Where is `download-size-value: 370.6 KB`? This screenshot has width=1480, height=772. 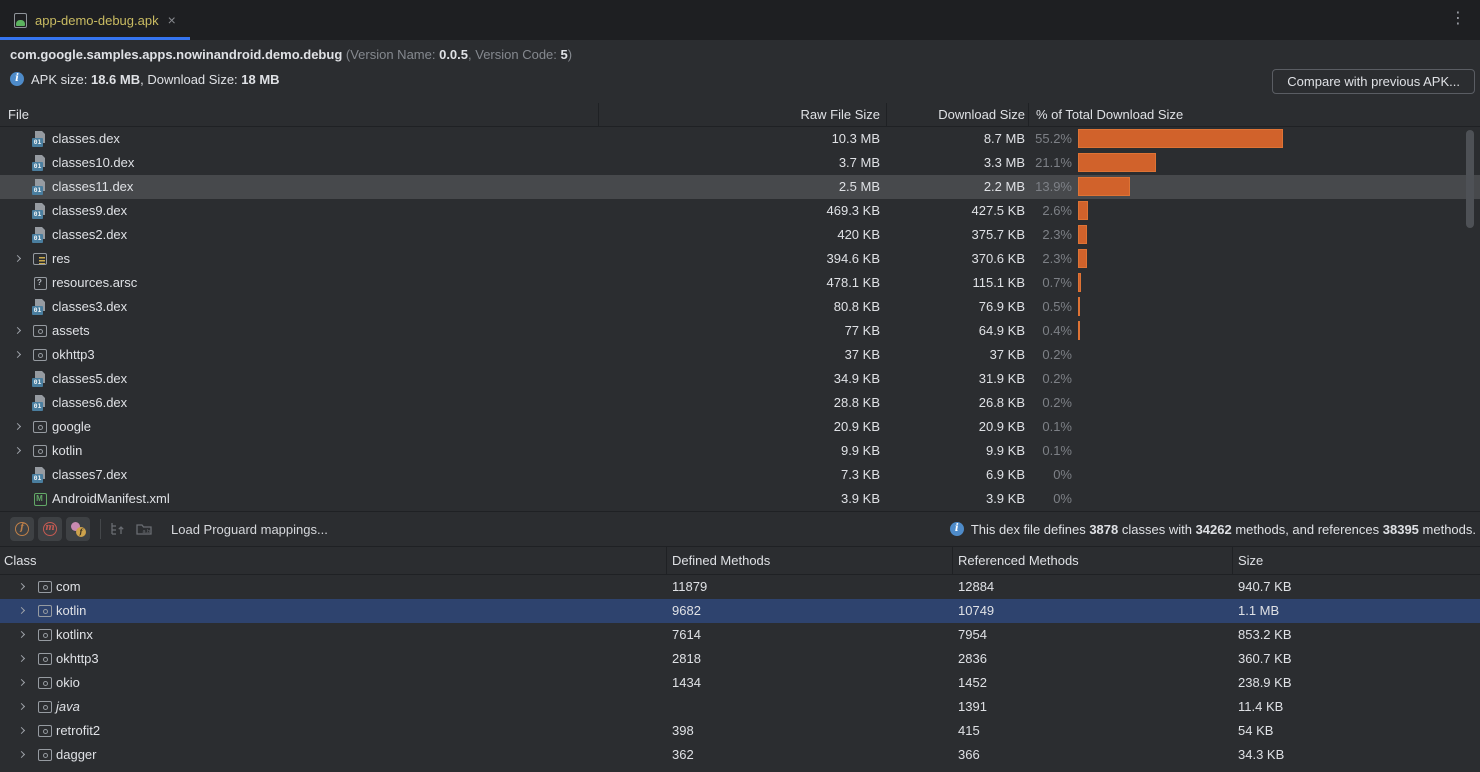
download-size-value: 370.6 KB is located at coordinates (998, 258).